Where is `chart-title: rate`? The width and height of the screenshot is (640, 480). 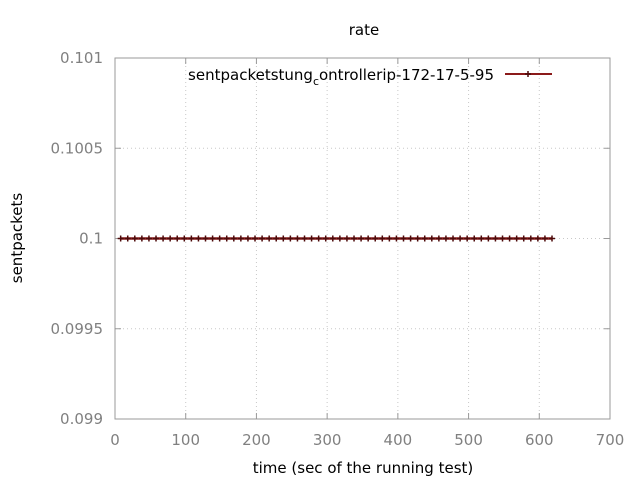 chart-title: rate is located at coordinates (364, 30).